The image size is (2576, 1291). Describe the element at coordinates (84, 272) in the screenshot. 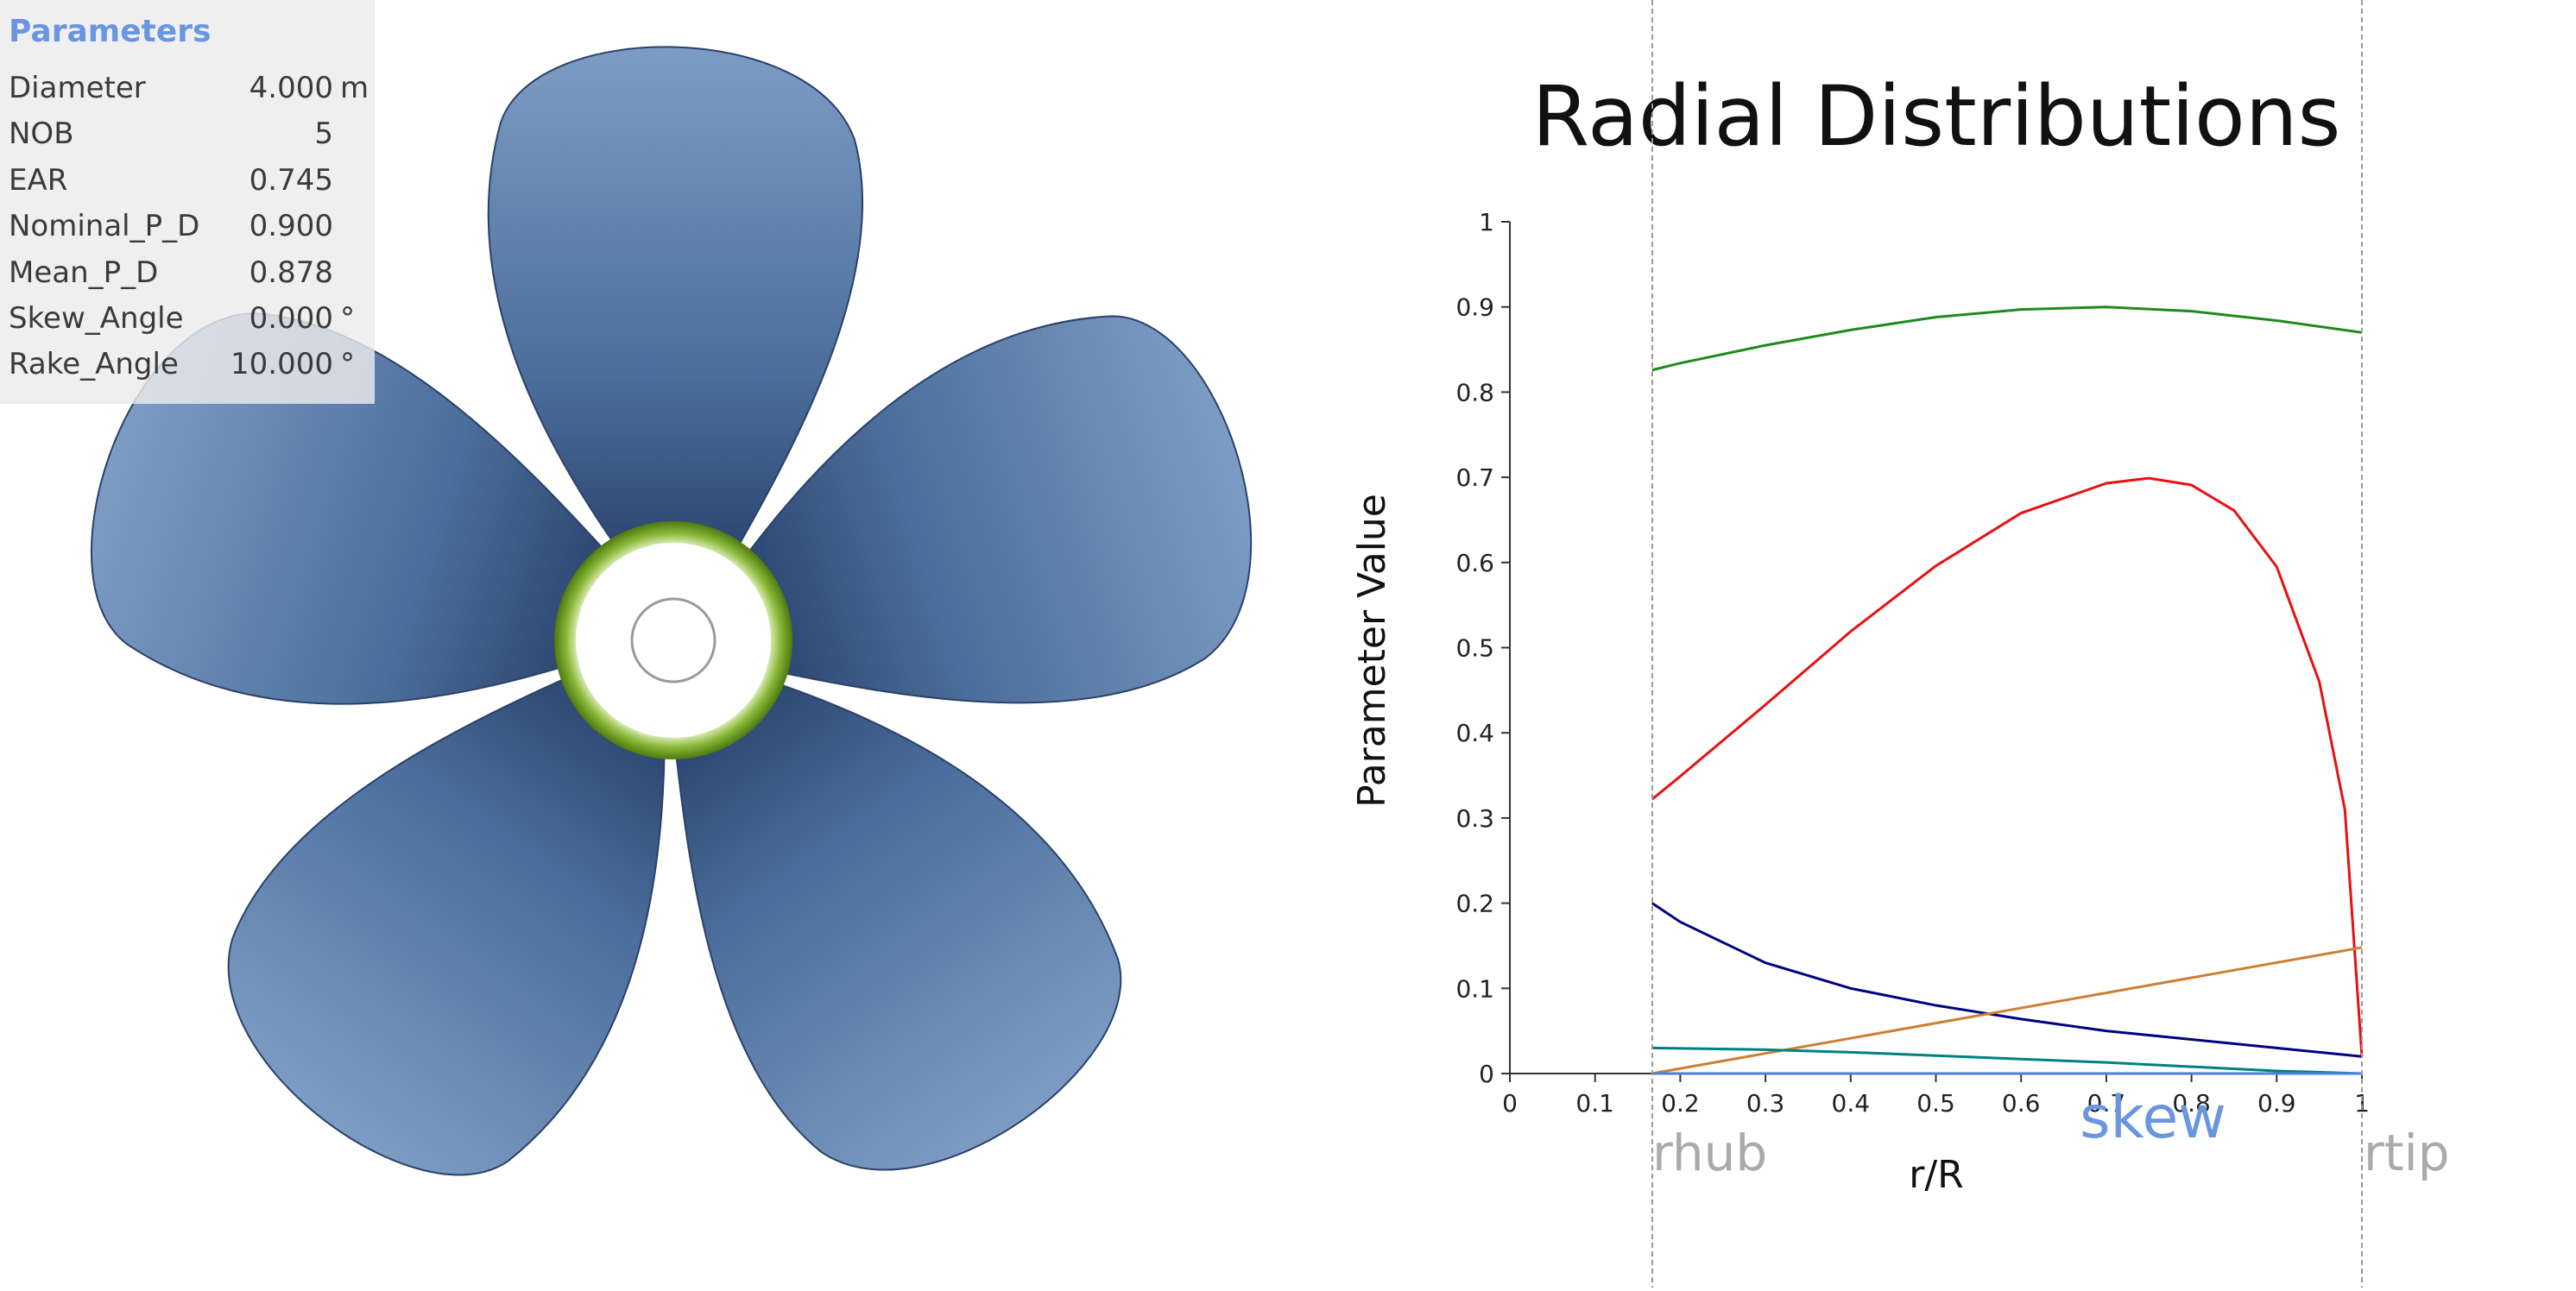

I see `param-name: Mean_P_D` at that location.